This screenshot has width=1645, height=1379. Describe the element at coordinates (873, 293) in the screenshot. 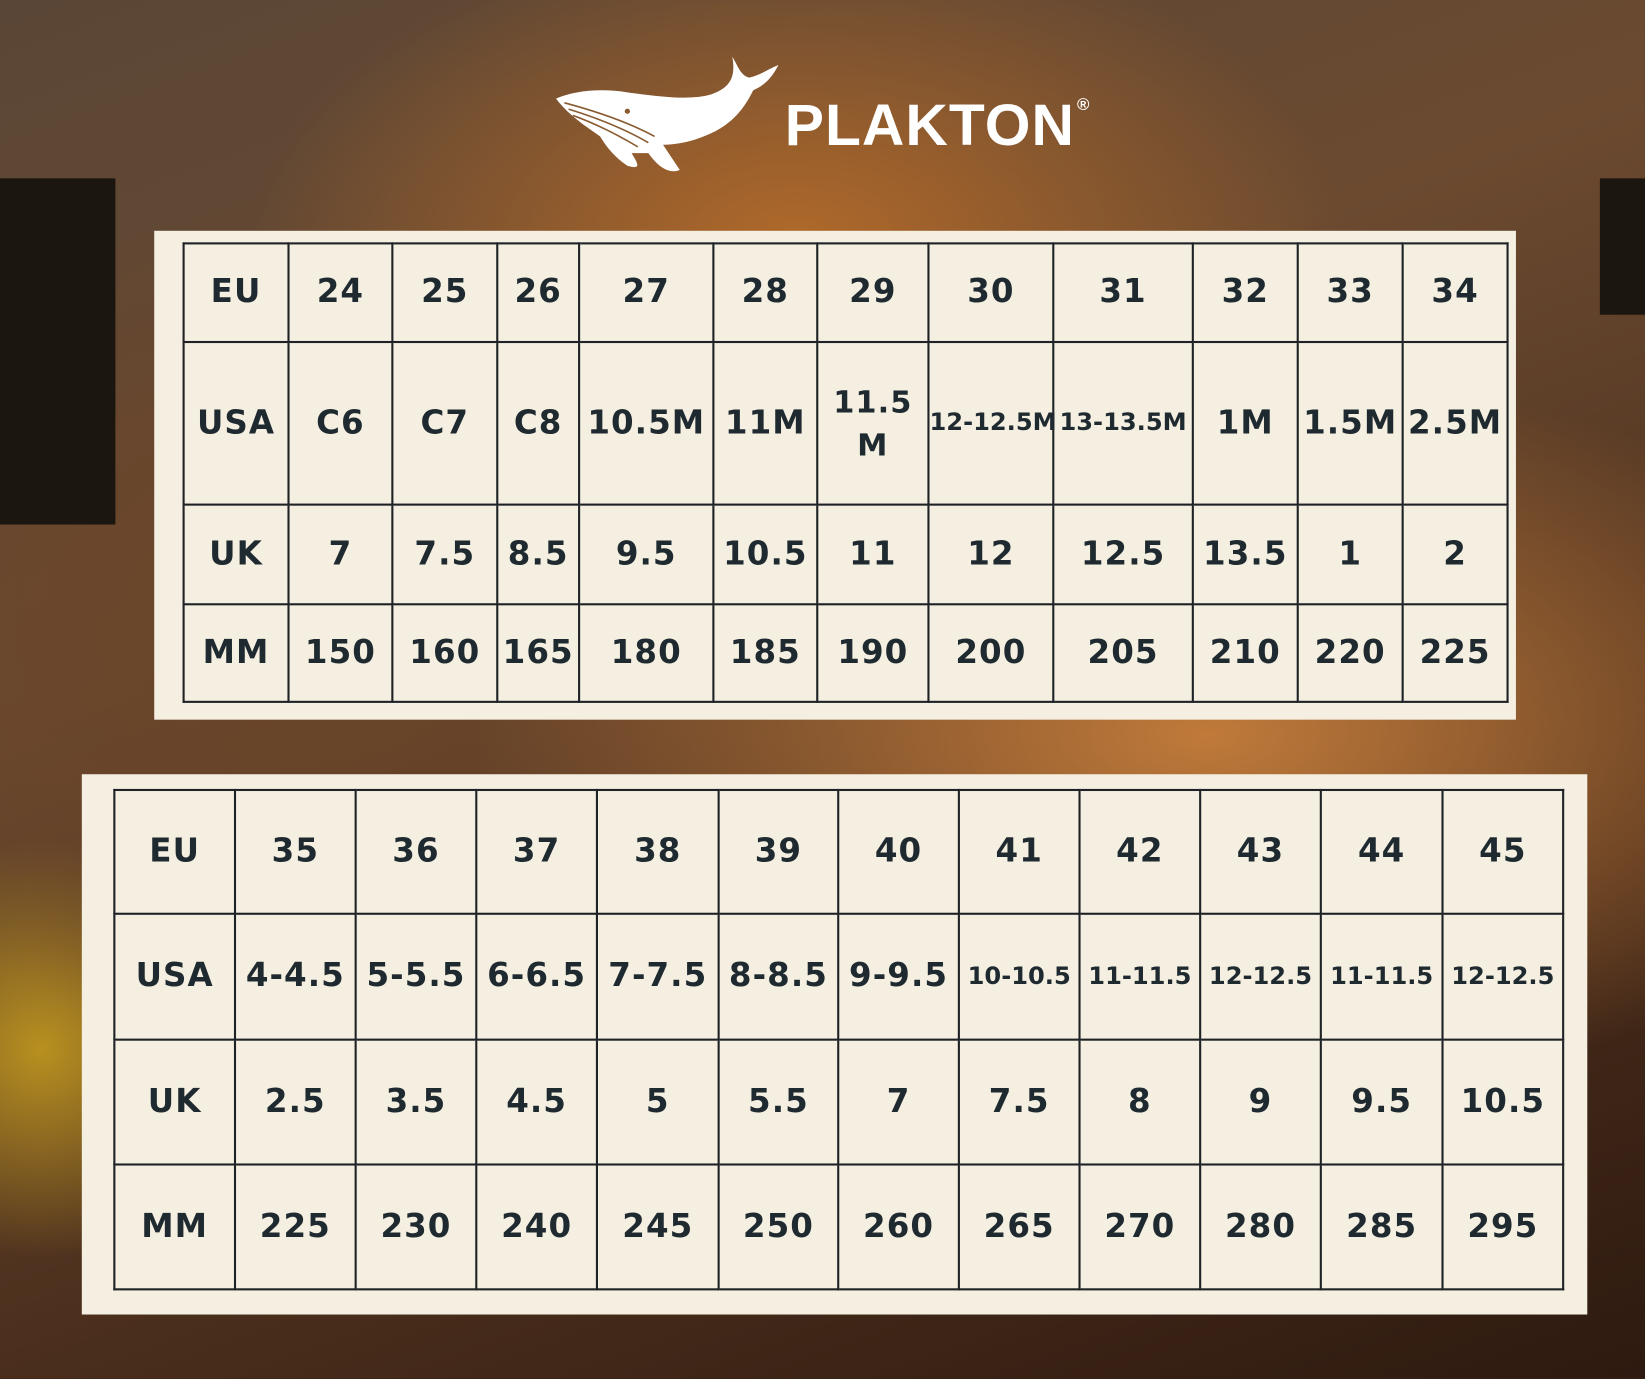

I see `size-cell: 29` at that location.